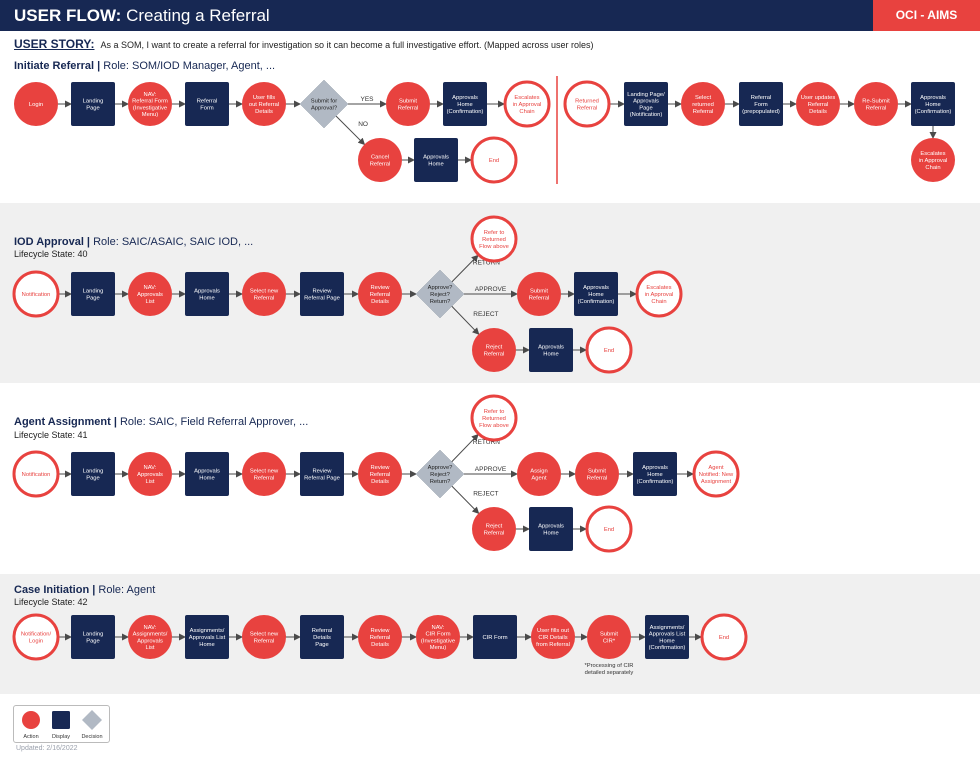  I want to click on flow-node-end: End, so click(724, 637).